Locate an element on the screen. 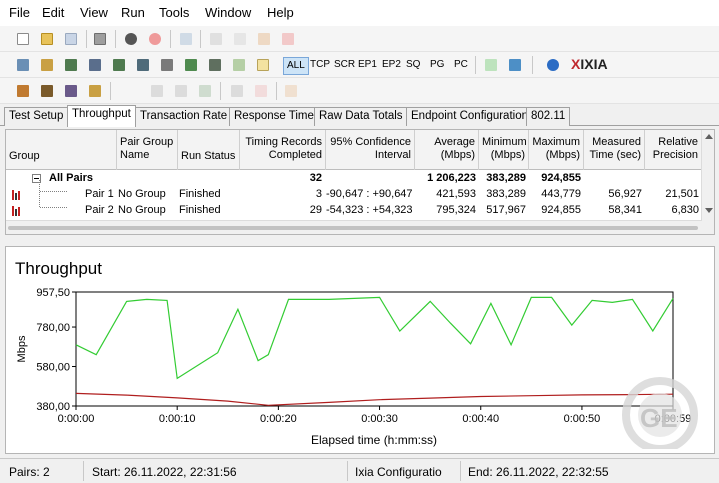  col-run-status: Run Status is located at coordinates (209, 150).